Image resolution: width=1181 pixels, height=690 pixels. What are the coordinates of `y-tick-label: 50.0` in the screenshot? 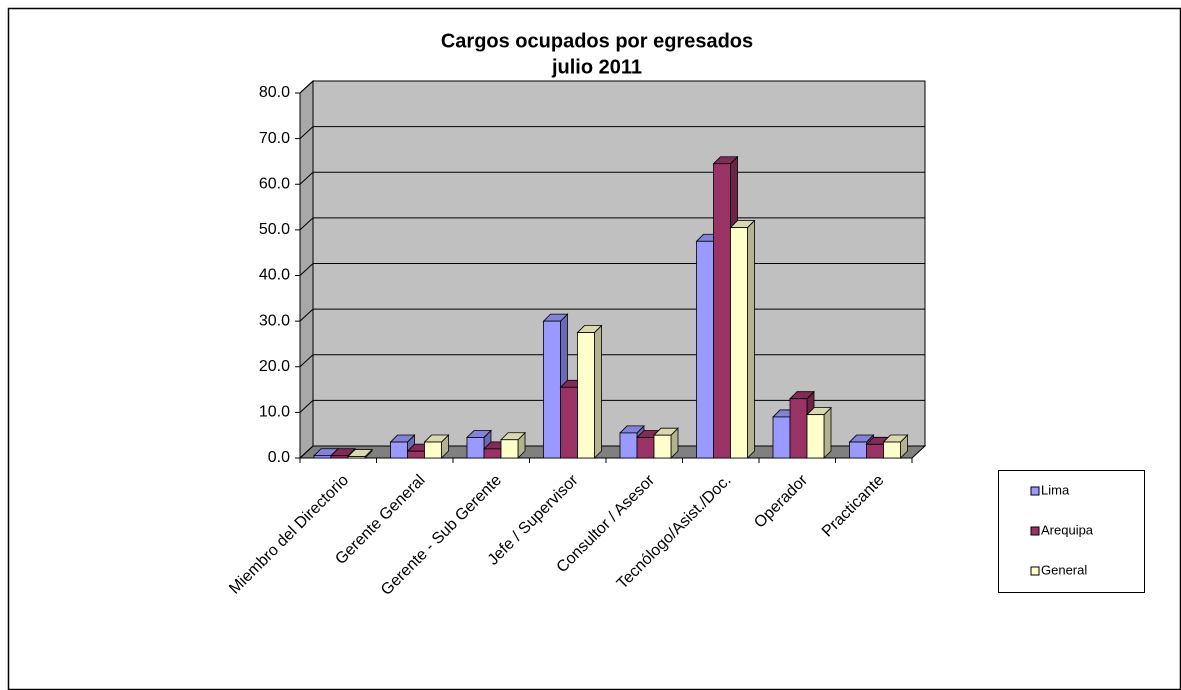 It's located at (274, 229).